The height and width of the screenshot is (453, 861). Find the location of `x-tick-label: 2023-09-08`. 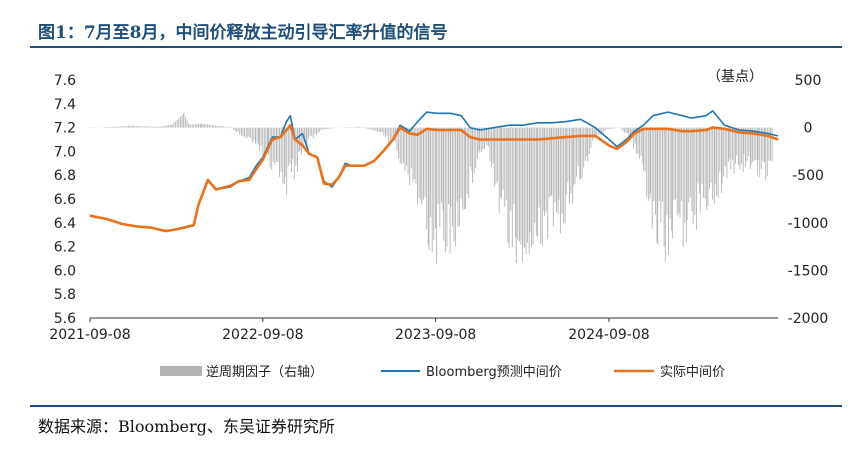

x-tick-label: 2023-09-08 is located at coordinates (435, 335).